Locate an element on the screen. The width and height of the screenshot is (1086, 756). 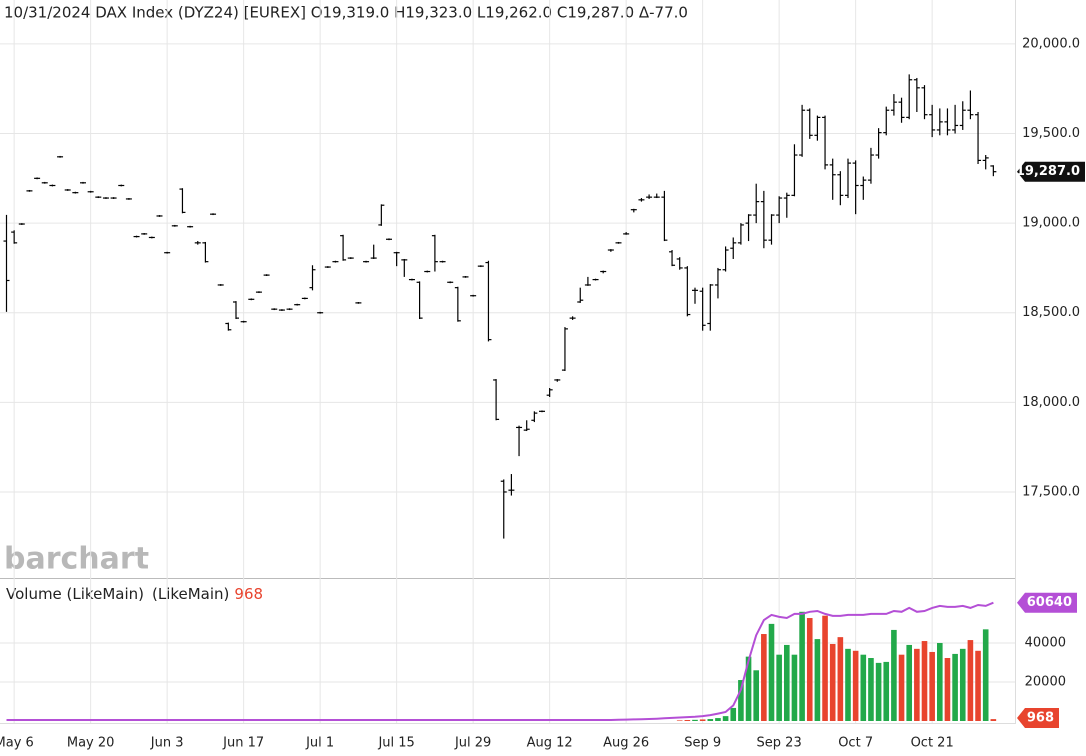
pane-title: Volume (LikeMain) (LikeMain) 968 is located at coordinates (134, 594).